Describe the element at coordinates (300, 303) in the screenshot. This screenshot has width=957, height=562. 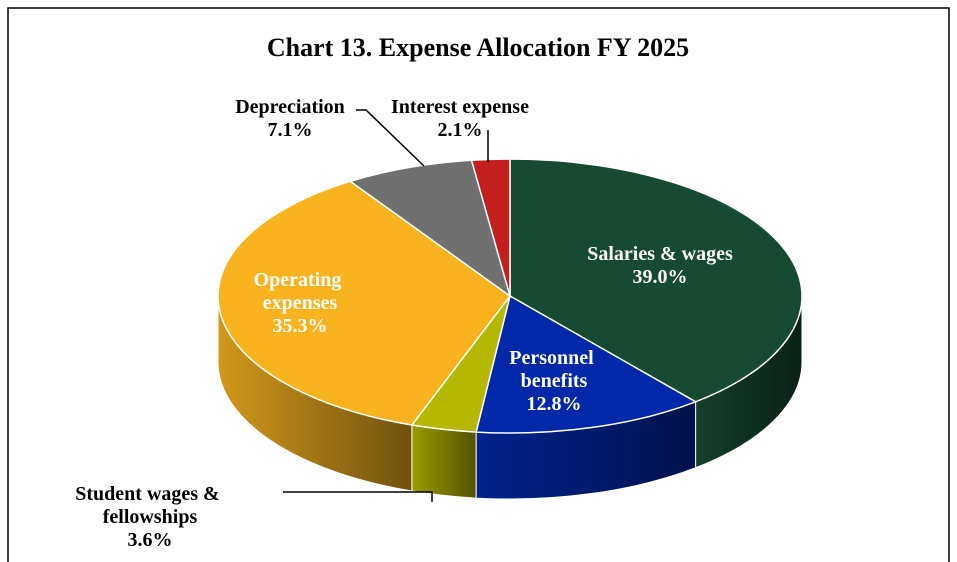
I see `label-line: expenses` at that location.